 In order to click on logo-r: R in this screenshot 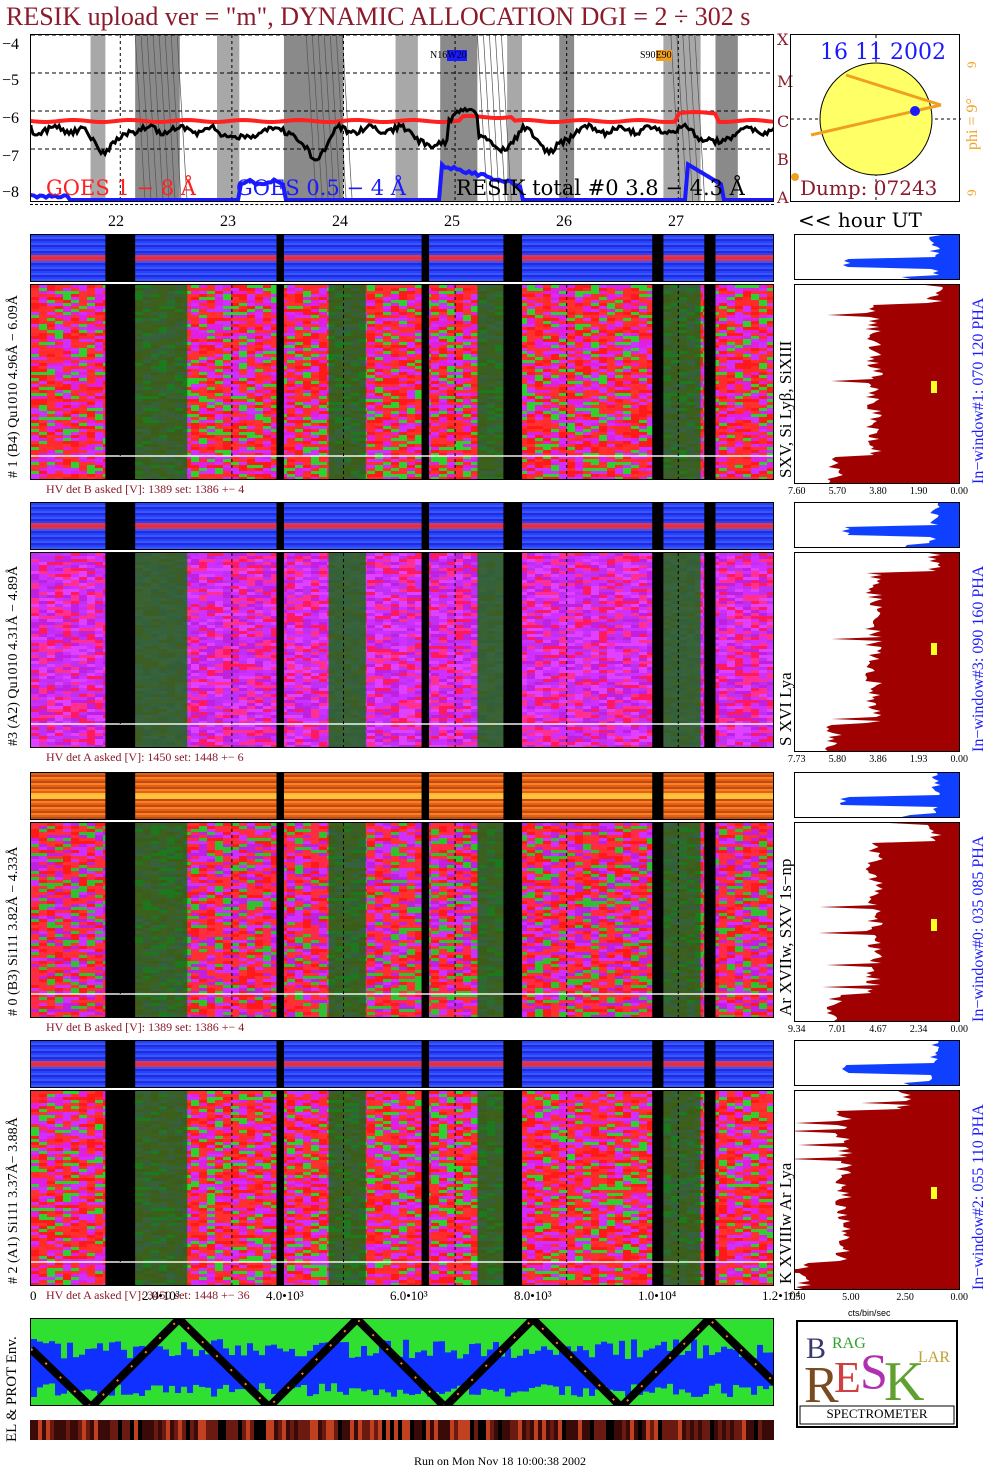, I will do `click(821, 1385)`.